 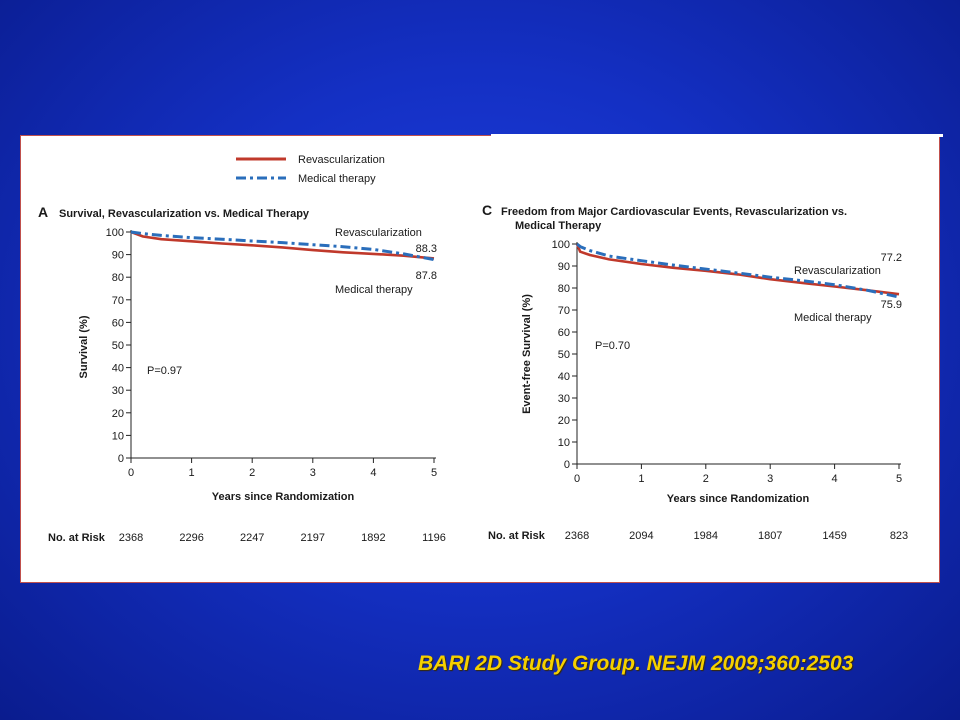 I want to click on panel-c-risk-value: 823, so click(x=899, y=536).